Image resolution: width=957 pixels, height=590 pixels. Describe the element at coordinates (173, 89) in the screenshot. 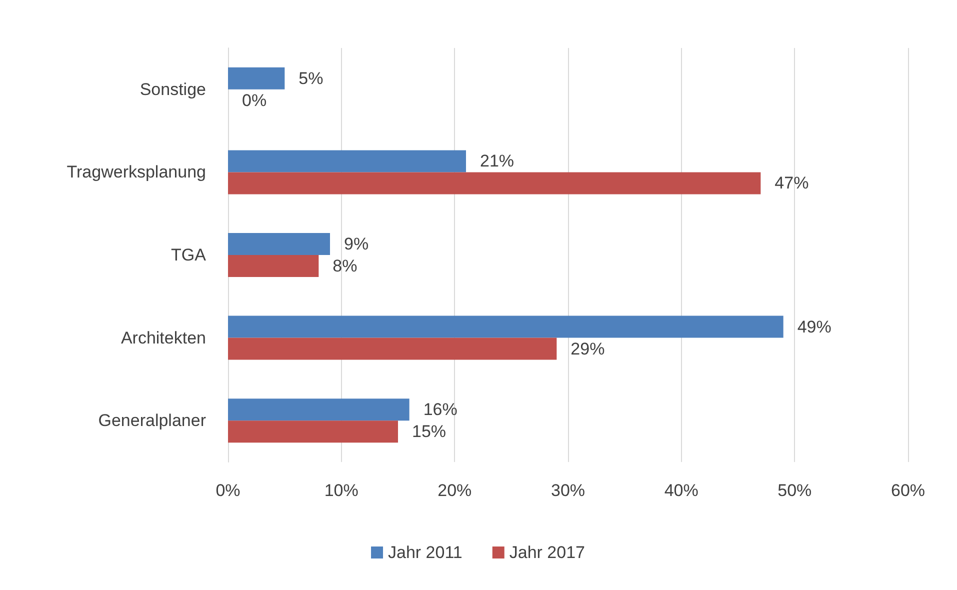

I see `y-tick-label: Sonstige` at that location.